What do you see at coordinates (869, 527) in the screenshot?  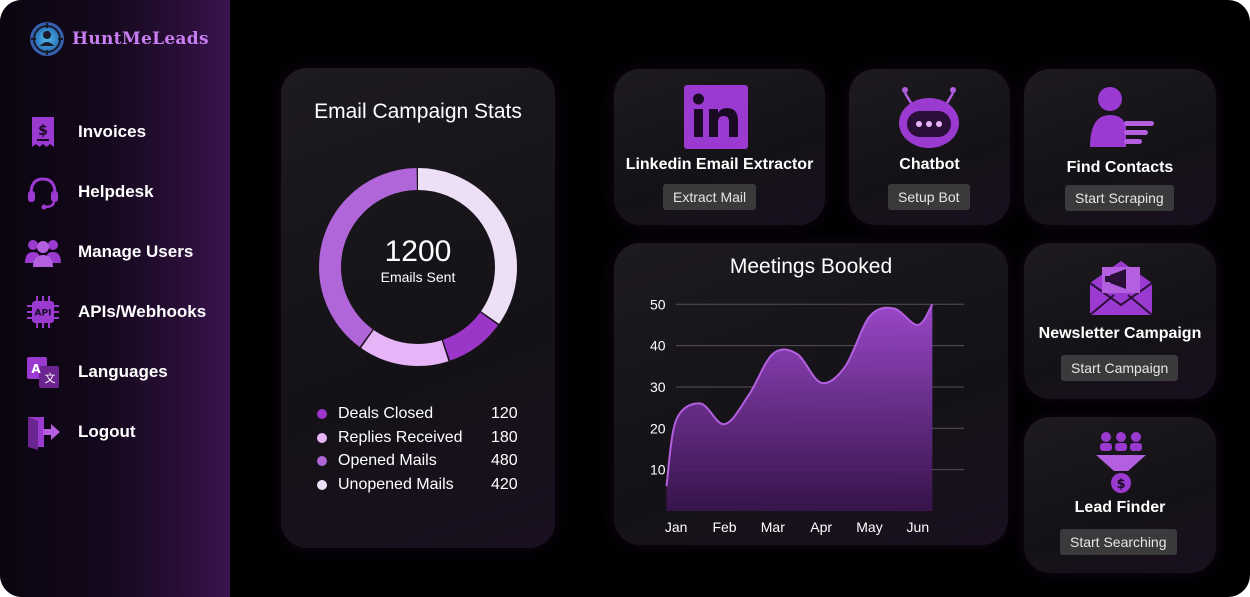 I see `x-tick-label: May` at bounding box center [869, 527].